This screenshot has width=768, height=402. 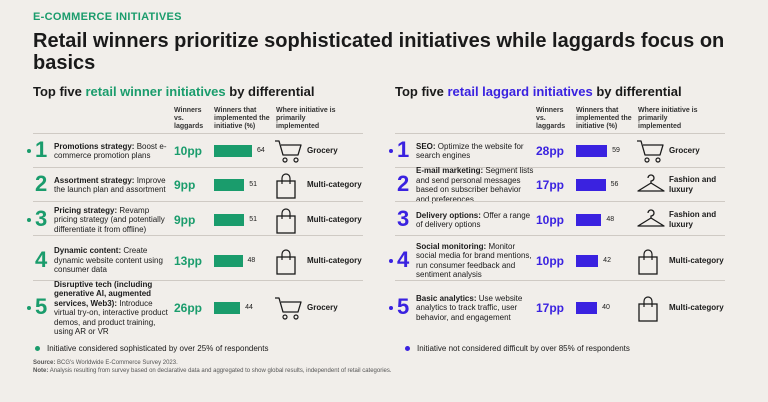 I want to click on laggard-initiative-name: Basic analytics:, so click(x=446, y=298).